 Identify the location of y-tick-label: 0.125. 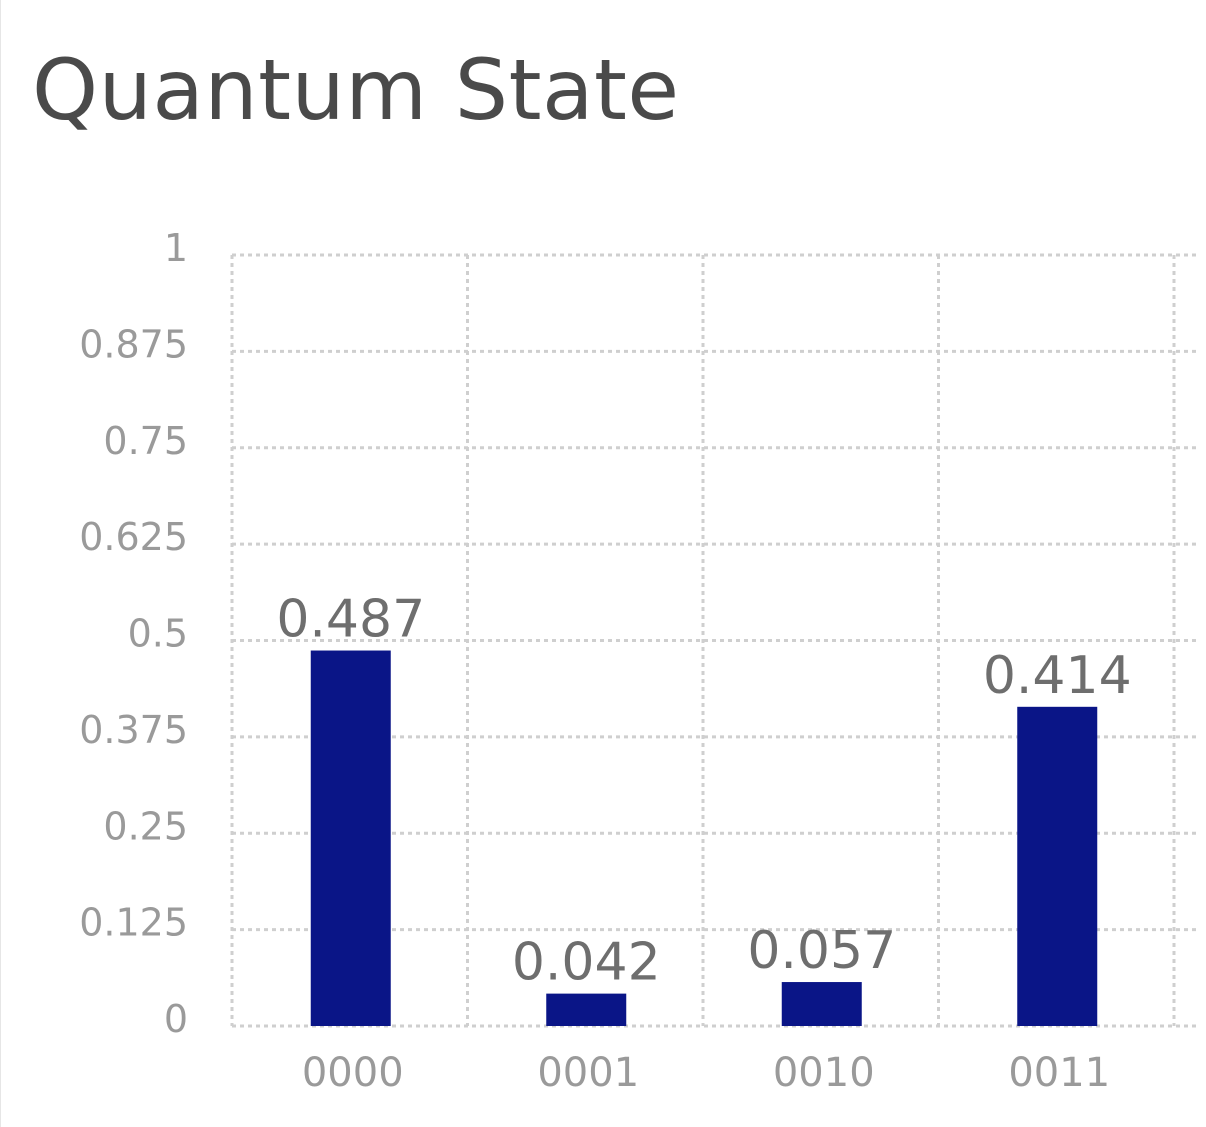
(133, 923).